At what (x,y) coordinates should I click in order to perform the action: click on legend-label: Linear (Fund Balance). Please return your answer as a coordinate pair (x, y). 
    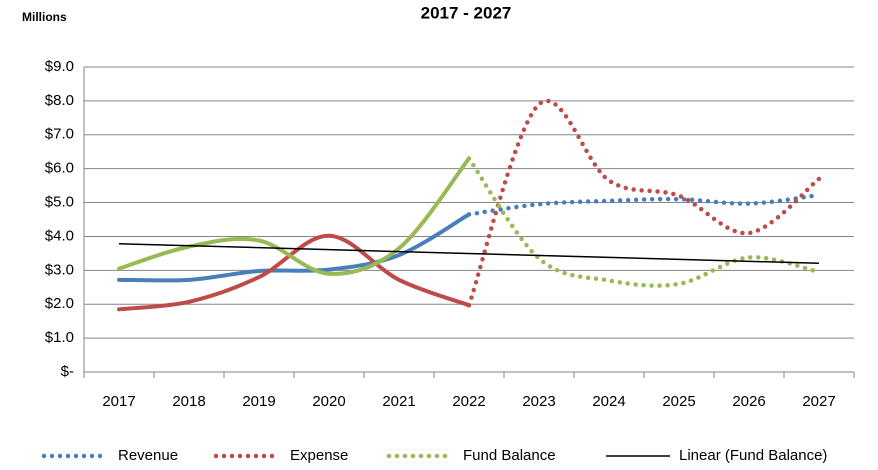
    Looking at the image, I should click on (753, 455).